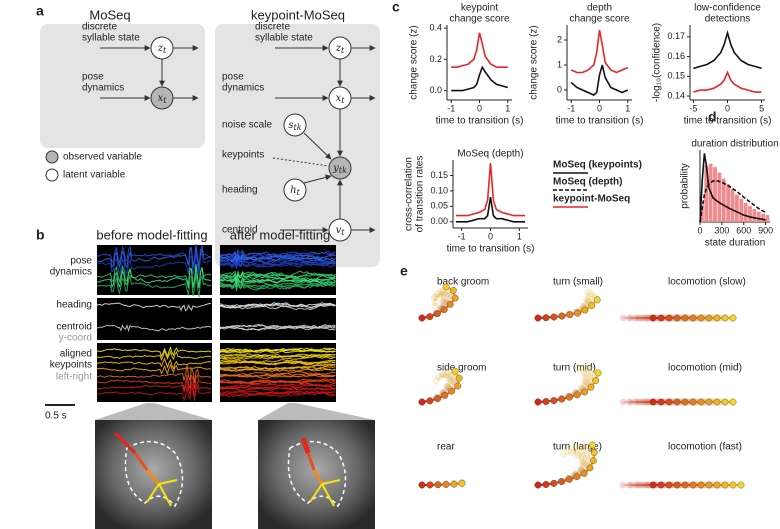 The width and height of the screenshot is (780, 529). I want to click on legend-label: observed variable, so click(102, 157).